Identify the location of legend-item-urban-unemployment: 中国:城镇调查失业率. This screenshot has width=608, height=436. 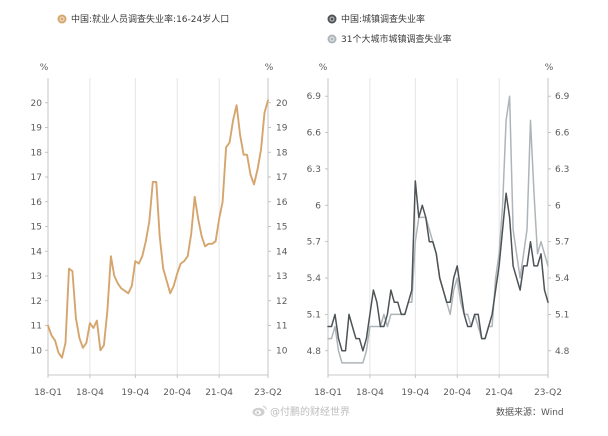
(376, 18).